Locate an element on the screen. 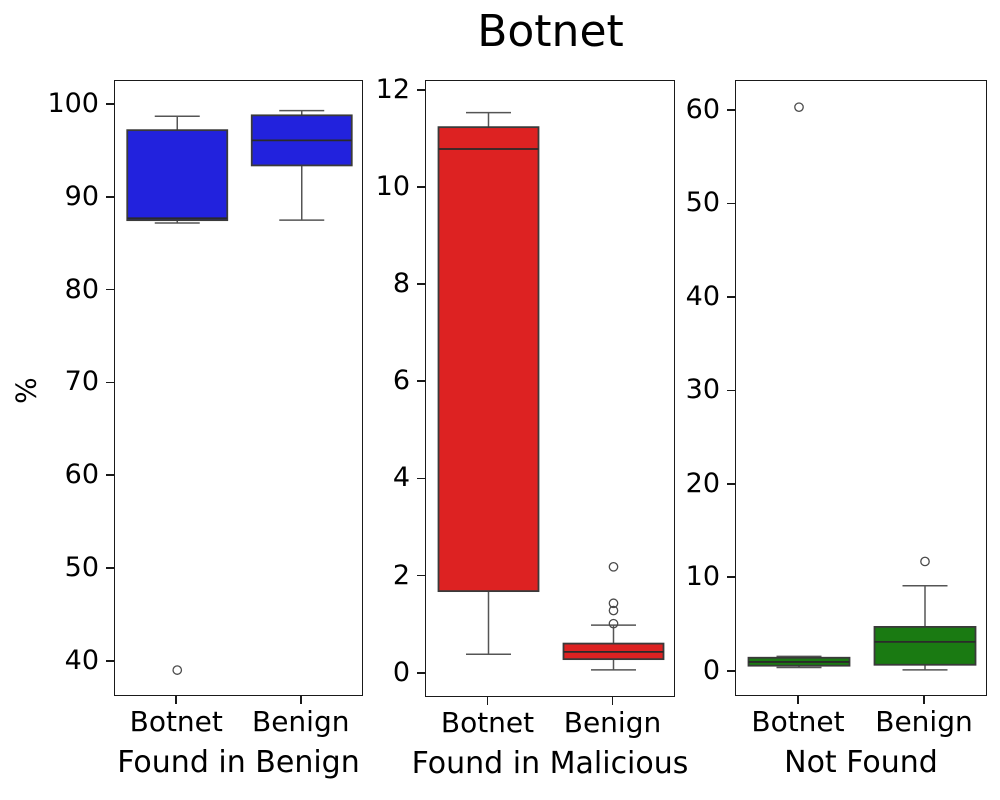 Image resolution: width=1000 pixels, height=800 pixels. chart-title: Botnet is located at coordinates (550, 31).